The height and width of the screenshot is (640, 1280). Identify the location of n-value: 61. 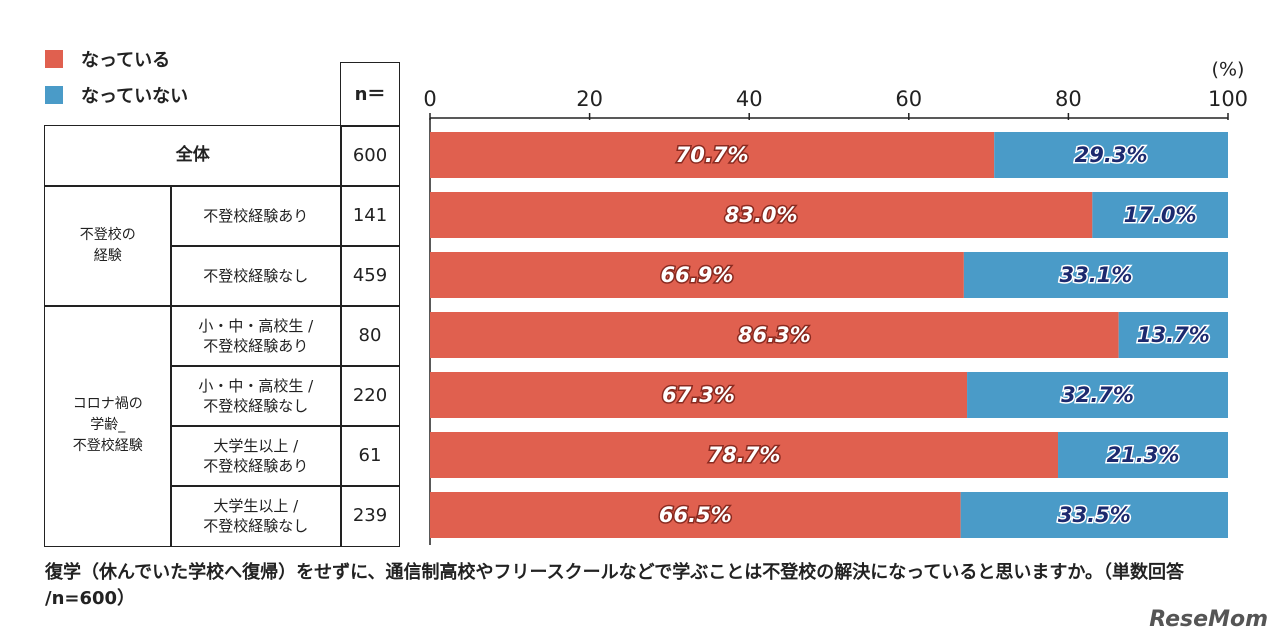
(370, 456).